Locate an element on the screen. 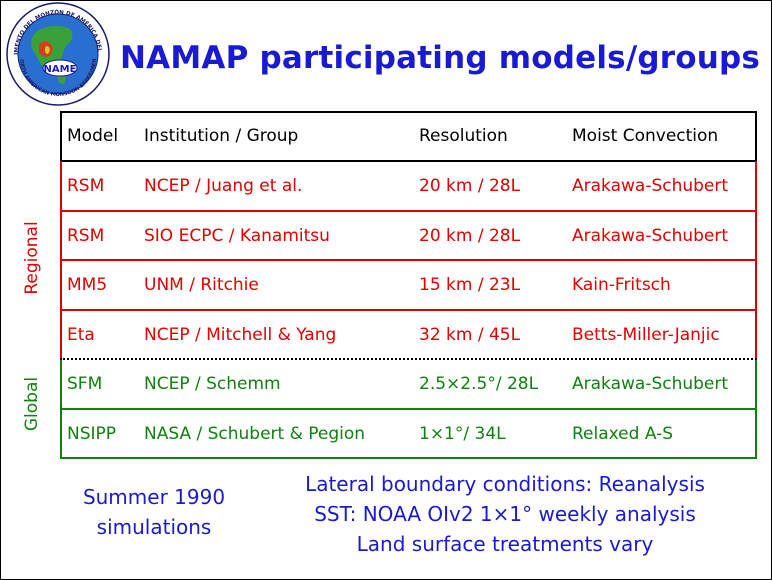 This screenshot has height=580, width=772. cell-model: MM5 is located at coordinates (87, 285).